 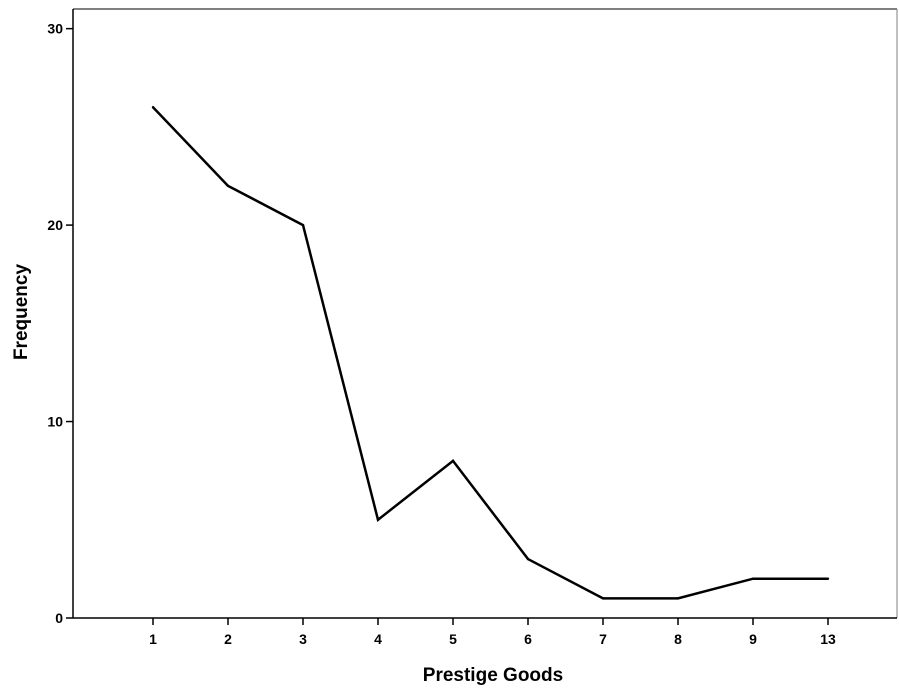 I want to click on x-tick-label: 7, so click(x=603, y=639).